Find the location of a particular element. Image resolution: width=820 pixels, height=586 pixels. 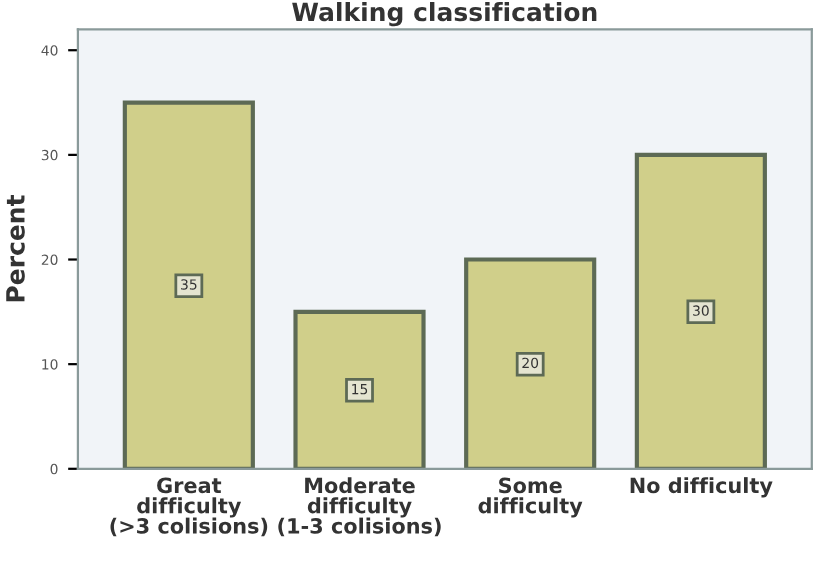

x-tick-label: Some difficulty is located at coordinates (530, 497).